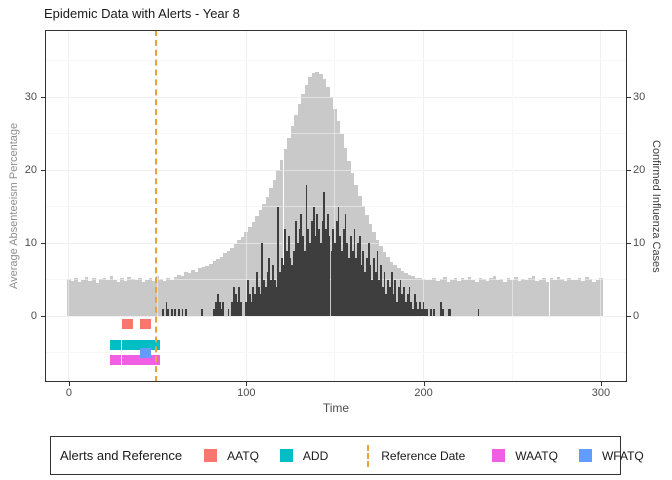  What do you see at coordinates (525, 456) in the screenshot?
I see `legend-item-waatq: WAATQ` at bounding box center [525, 456].